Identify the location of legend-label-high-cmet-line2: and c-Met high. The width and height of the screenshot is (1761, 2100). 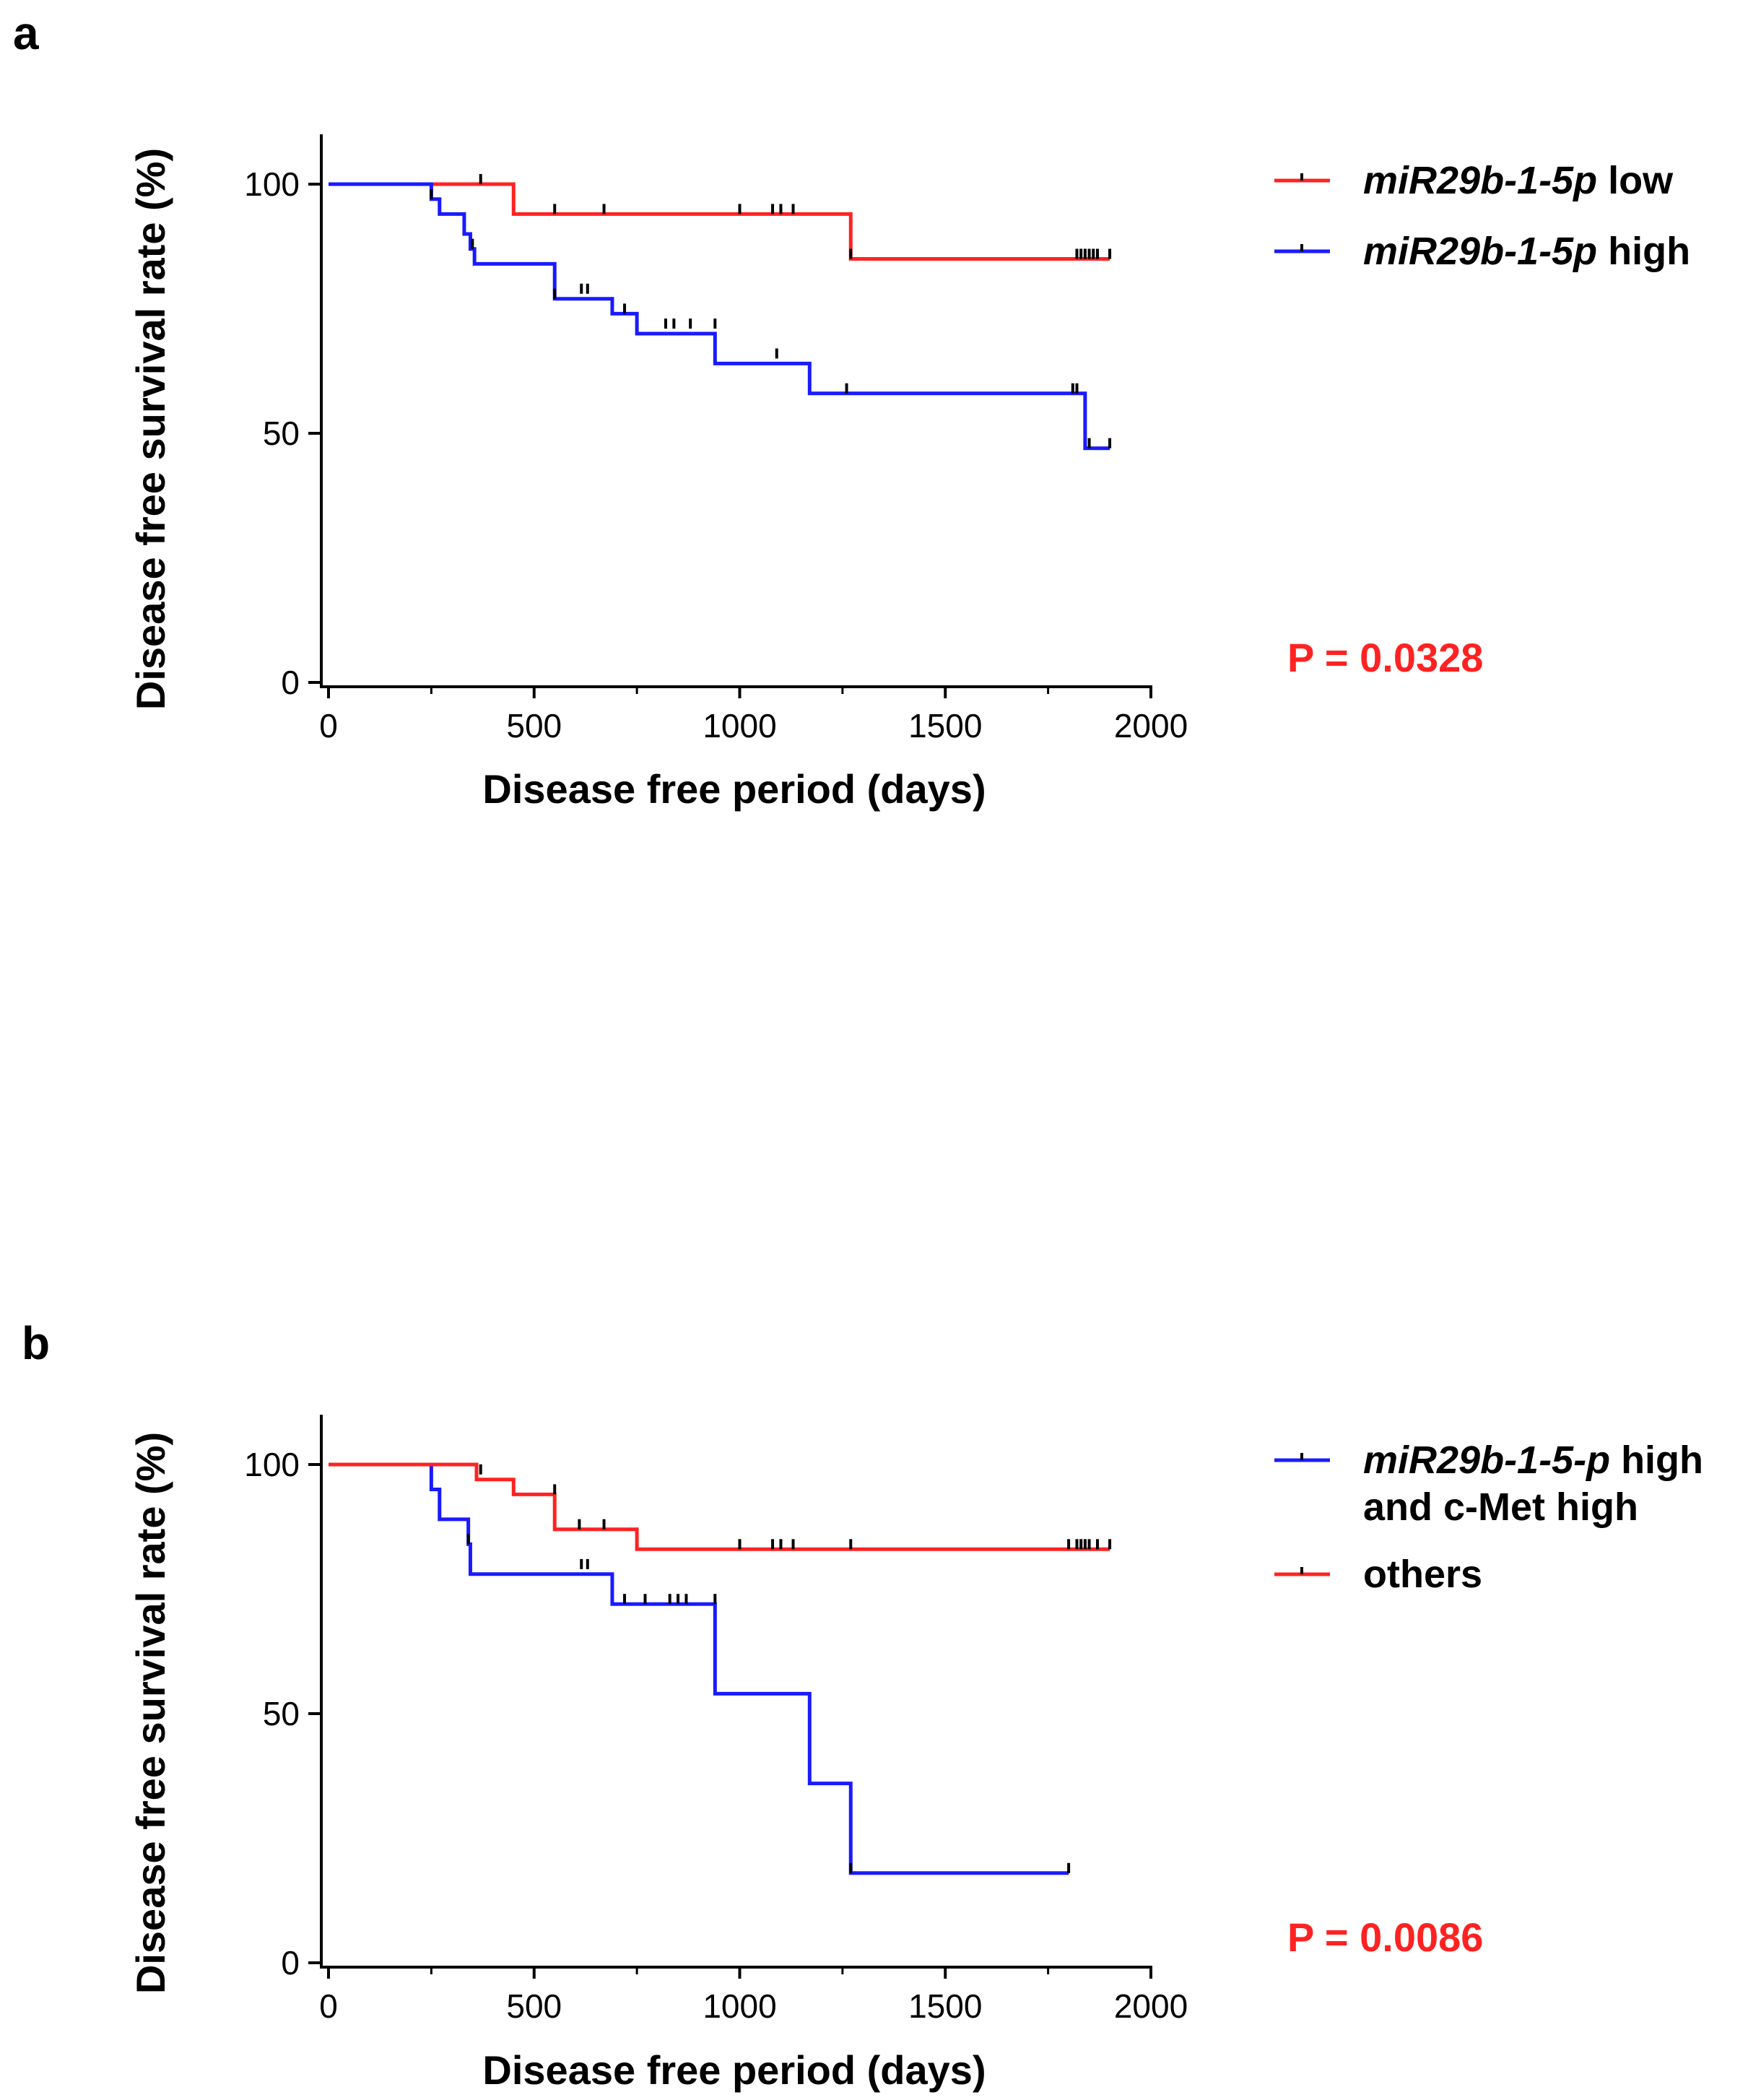
(1500, 1507).